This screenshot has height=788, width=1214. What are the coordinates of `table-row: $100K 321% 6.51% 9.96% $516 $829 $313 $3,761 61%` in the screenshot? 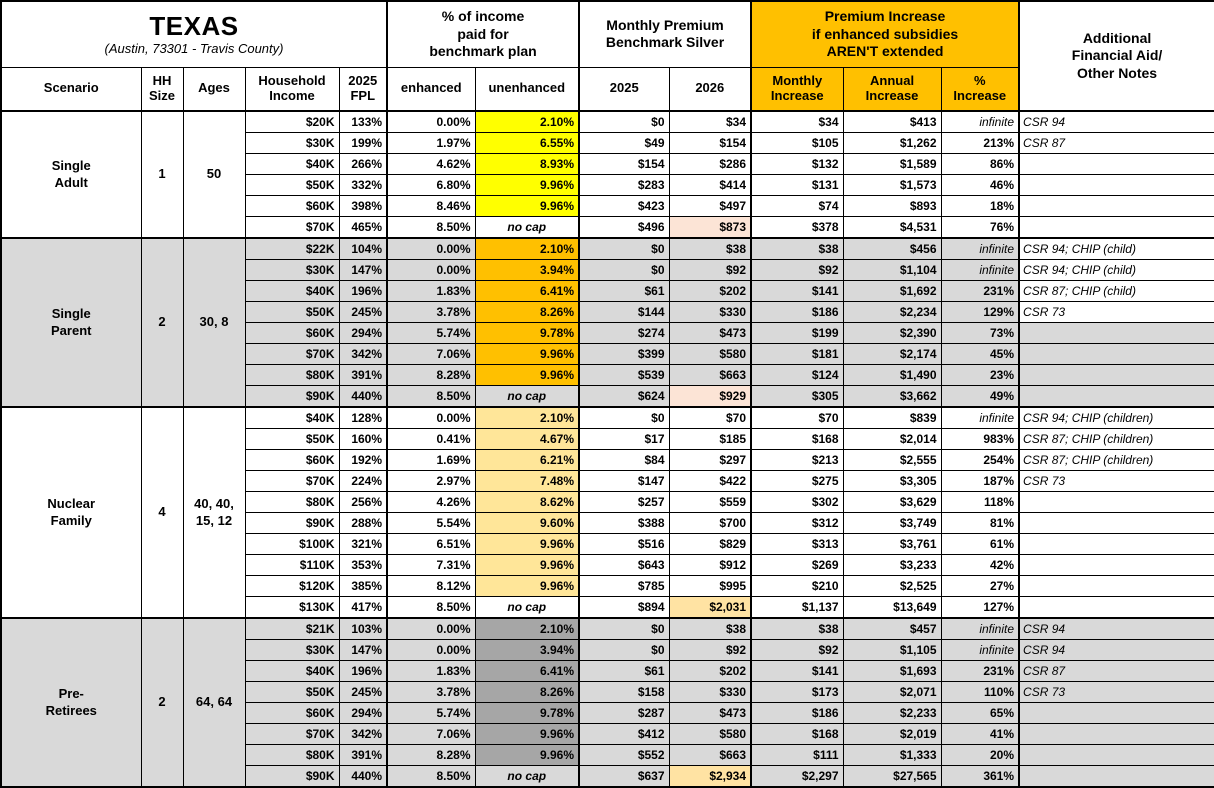 It's located at (607, 544).